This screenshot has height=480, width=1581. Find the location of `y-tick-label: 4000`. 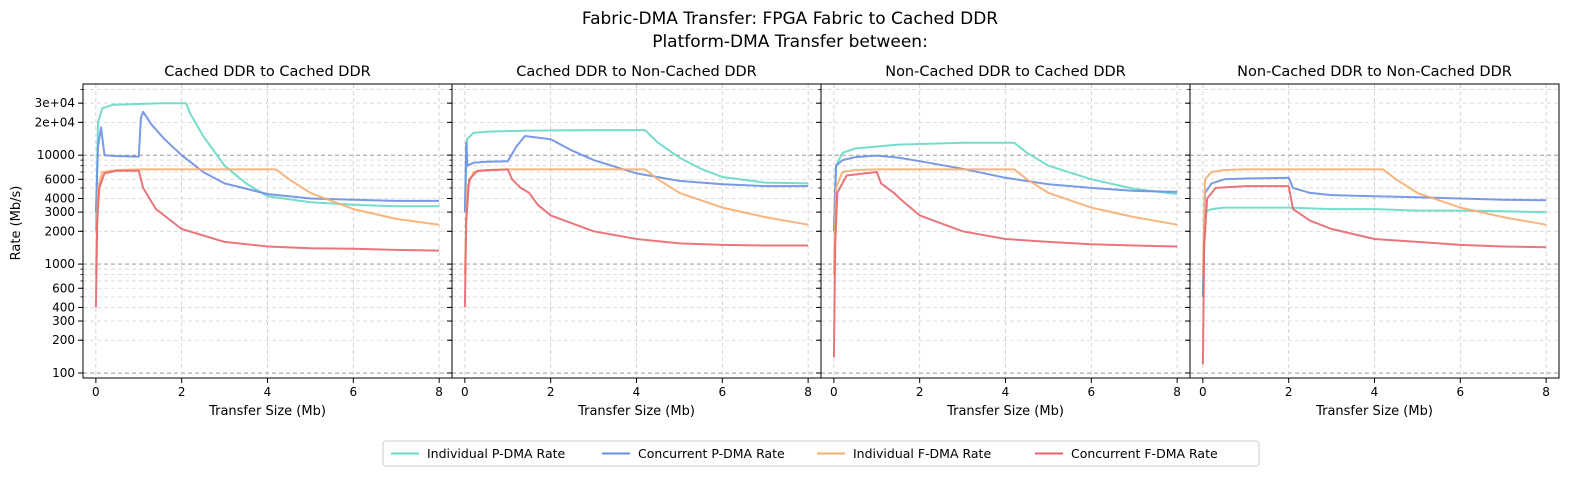

y-tick-label: 4000 is located at coordinates (59, 199).